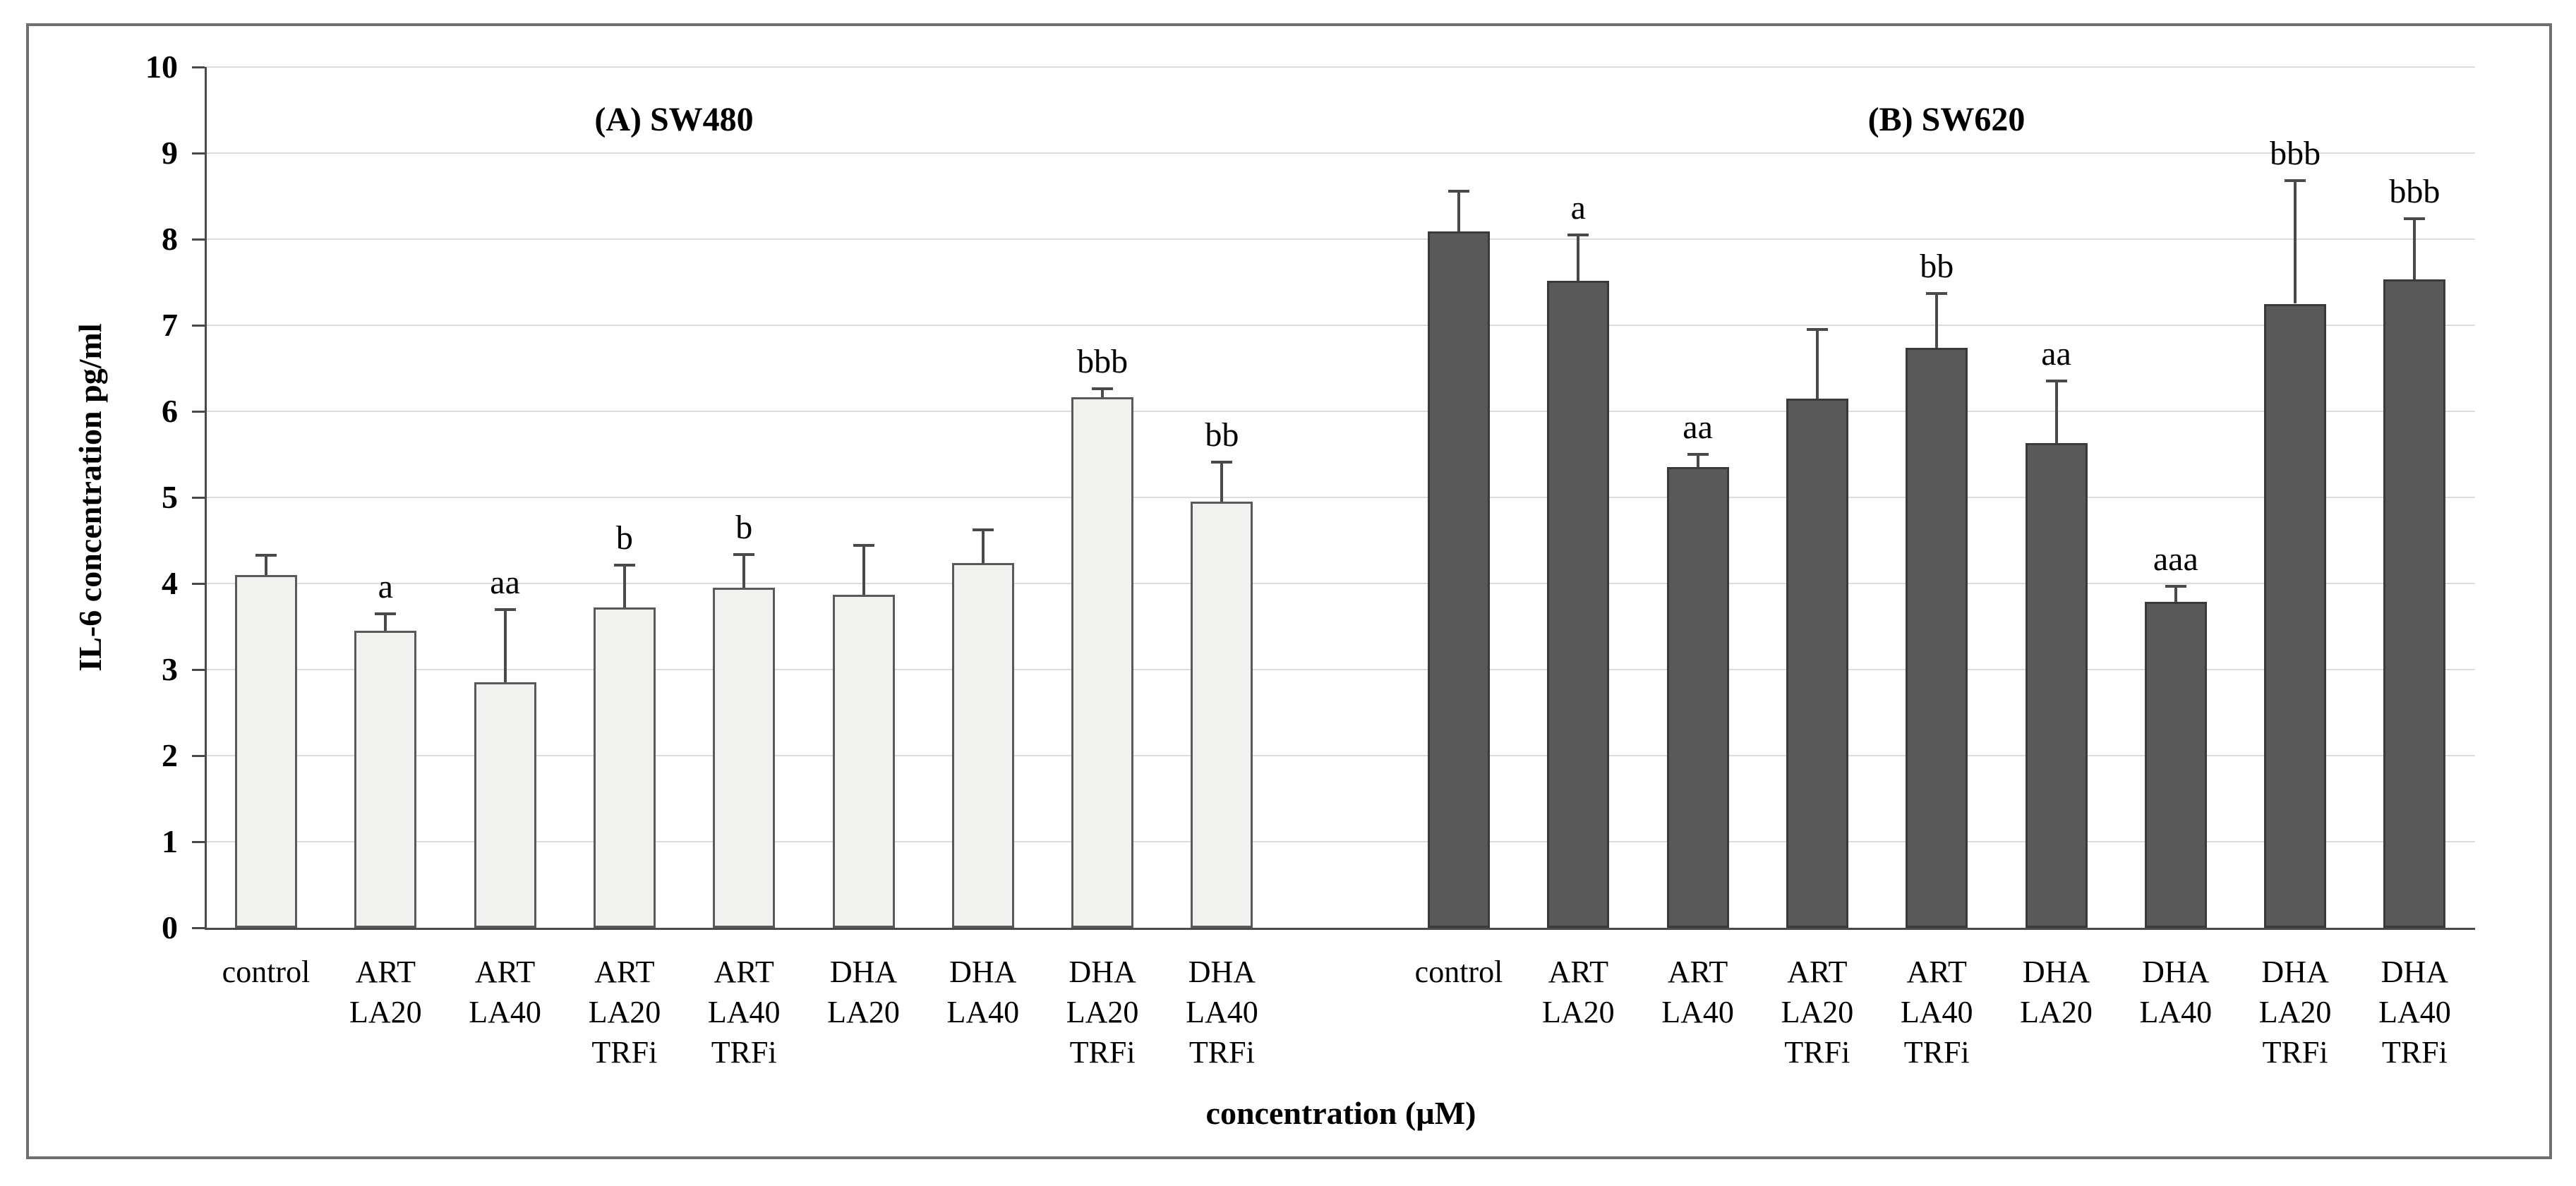  Describe the element at coordinates (170, 411) in the screenshot. I see `y-tick-label: 6` at that location.